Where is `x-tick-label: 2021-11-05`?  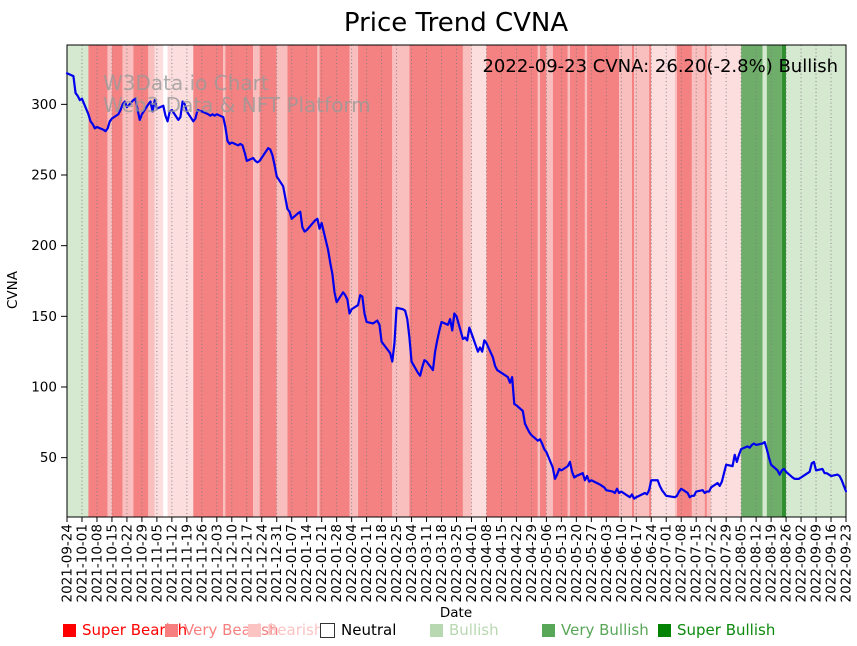
x-tick-label: 2021-11-05 is located at coordinates (157, 563).